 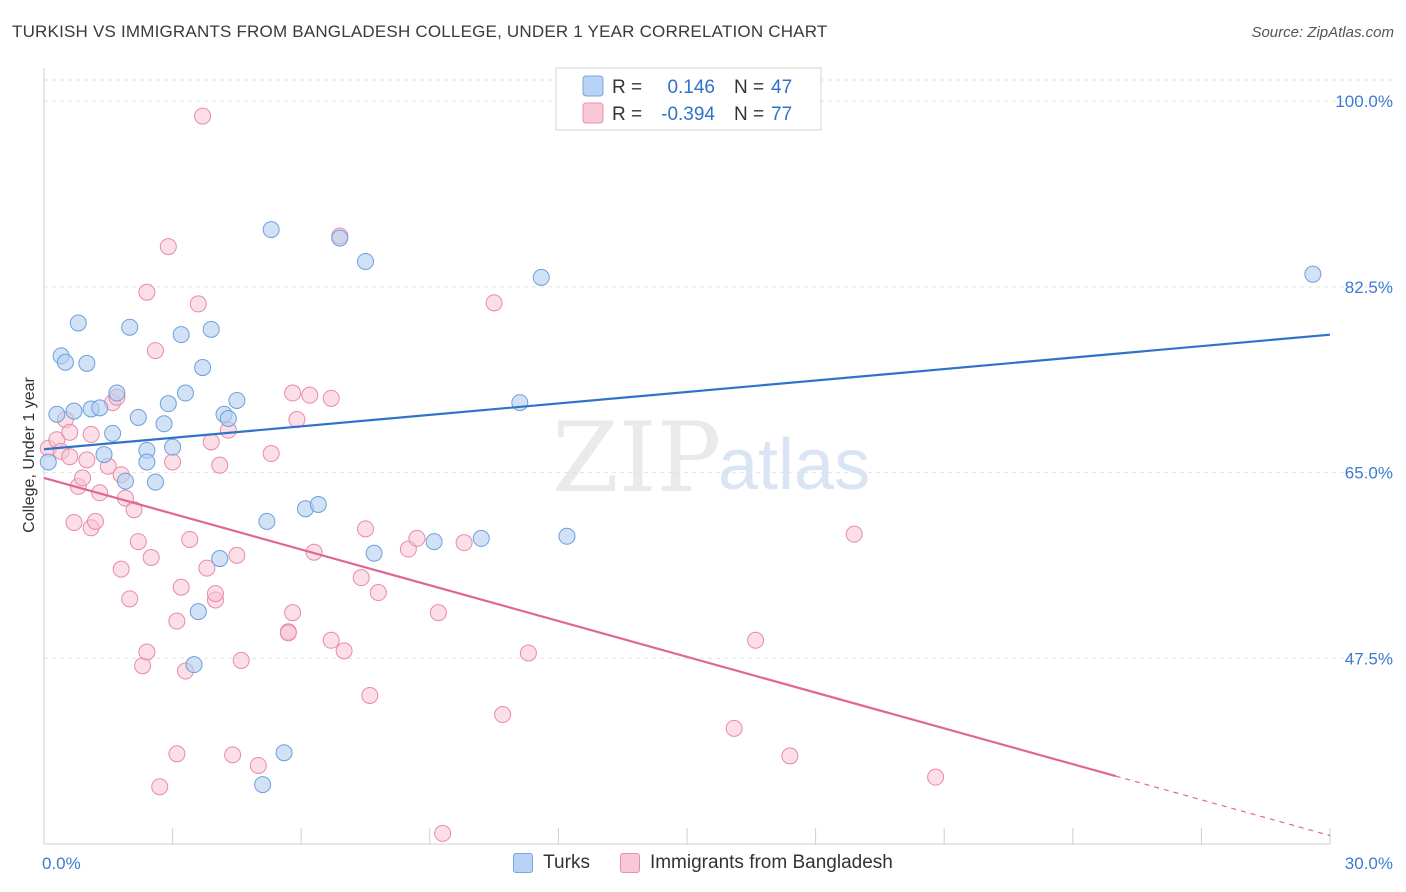 What do you see at coordinates (61, 863) in the screenshot?
I see `x-tick-label: 0.0%` at bounding box center [61, 863].